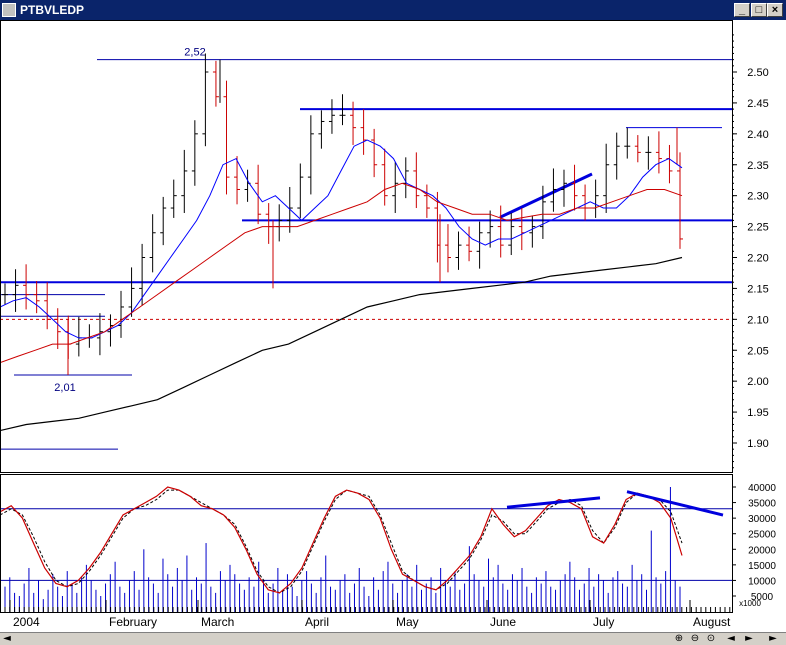 This screenshot has width=786, height=645. I want to click on osc-tick-label: 25000, so click(762, 535).